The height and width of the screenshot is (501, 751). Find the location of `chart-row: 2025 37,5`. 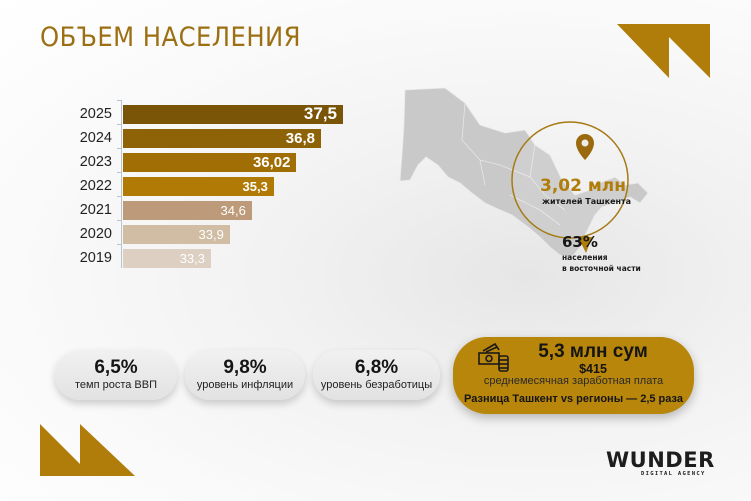

chart-row: 2025 37,5 is located at coordinates (201, 114).